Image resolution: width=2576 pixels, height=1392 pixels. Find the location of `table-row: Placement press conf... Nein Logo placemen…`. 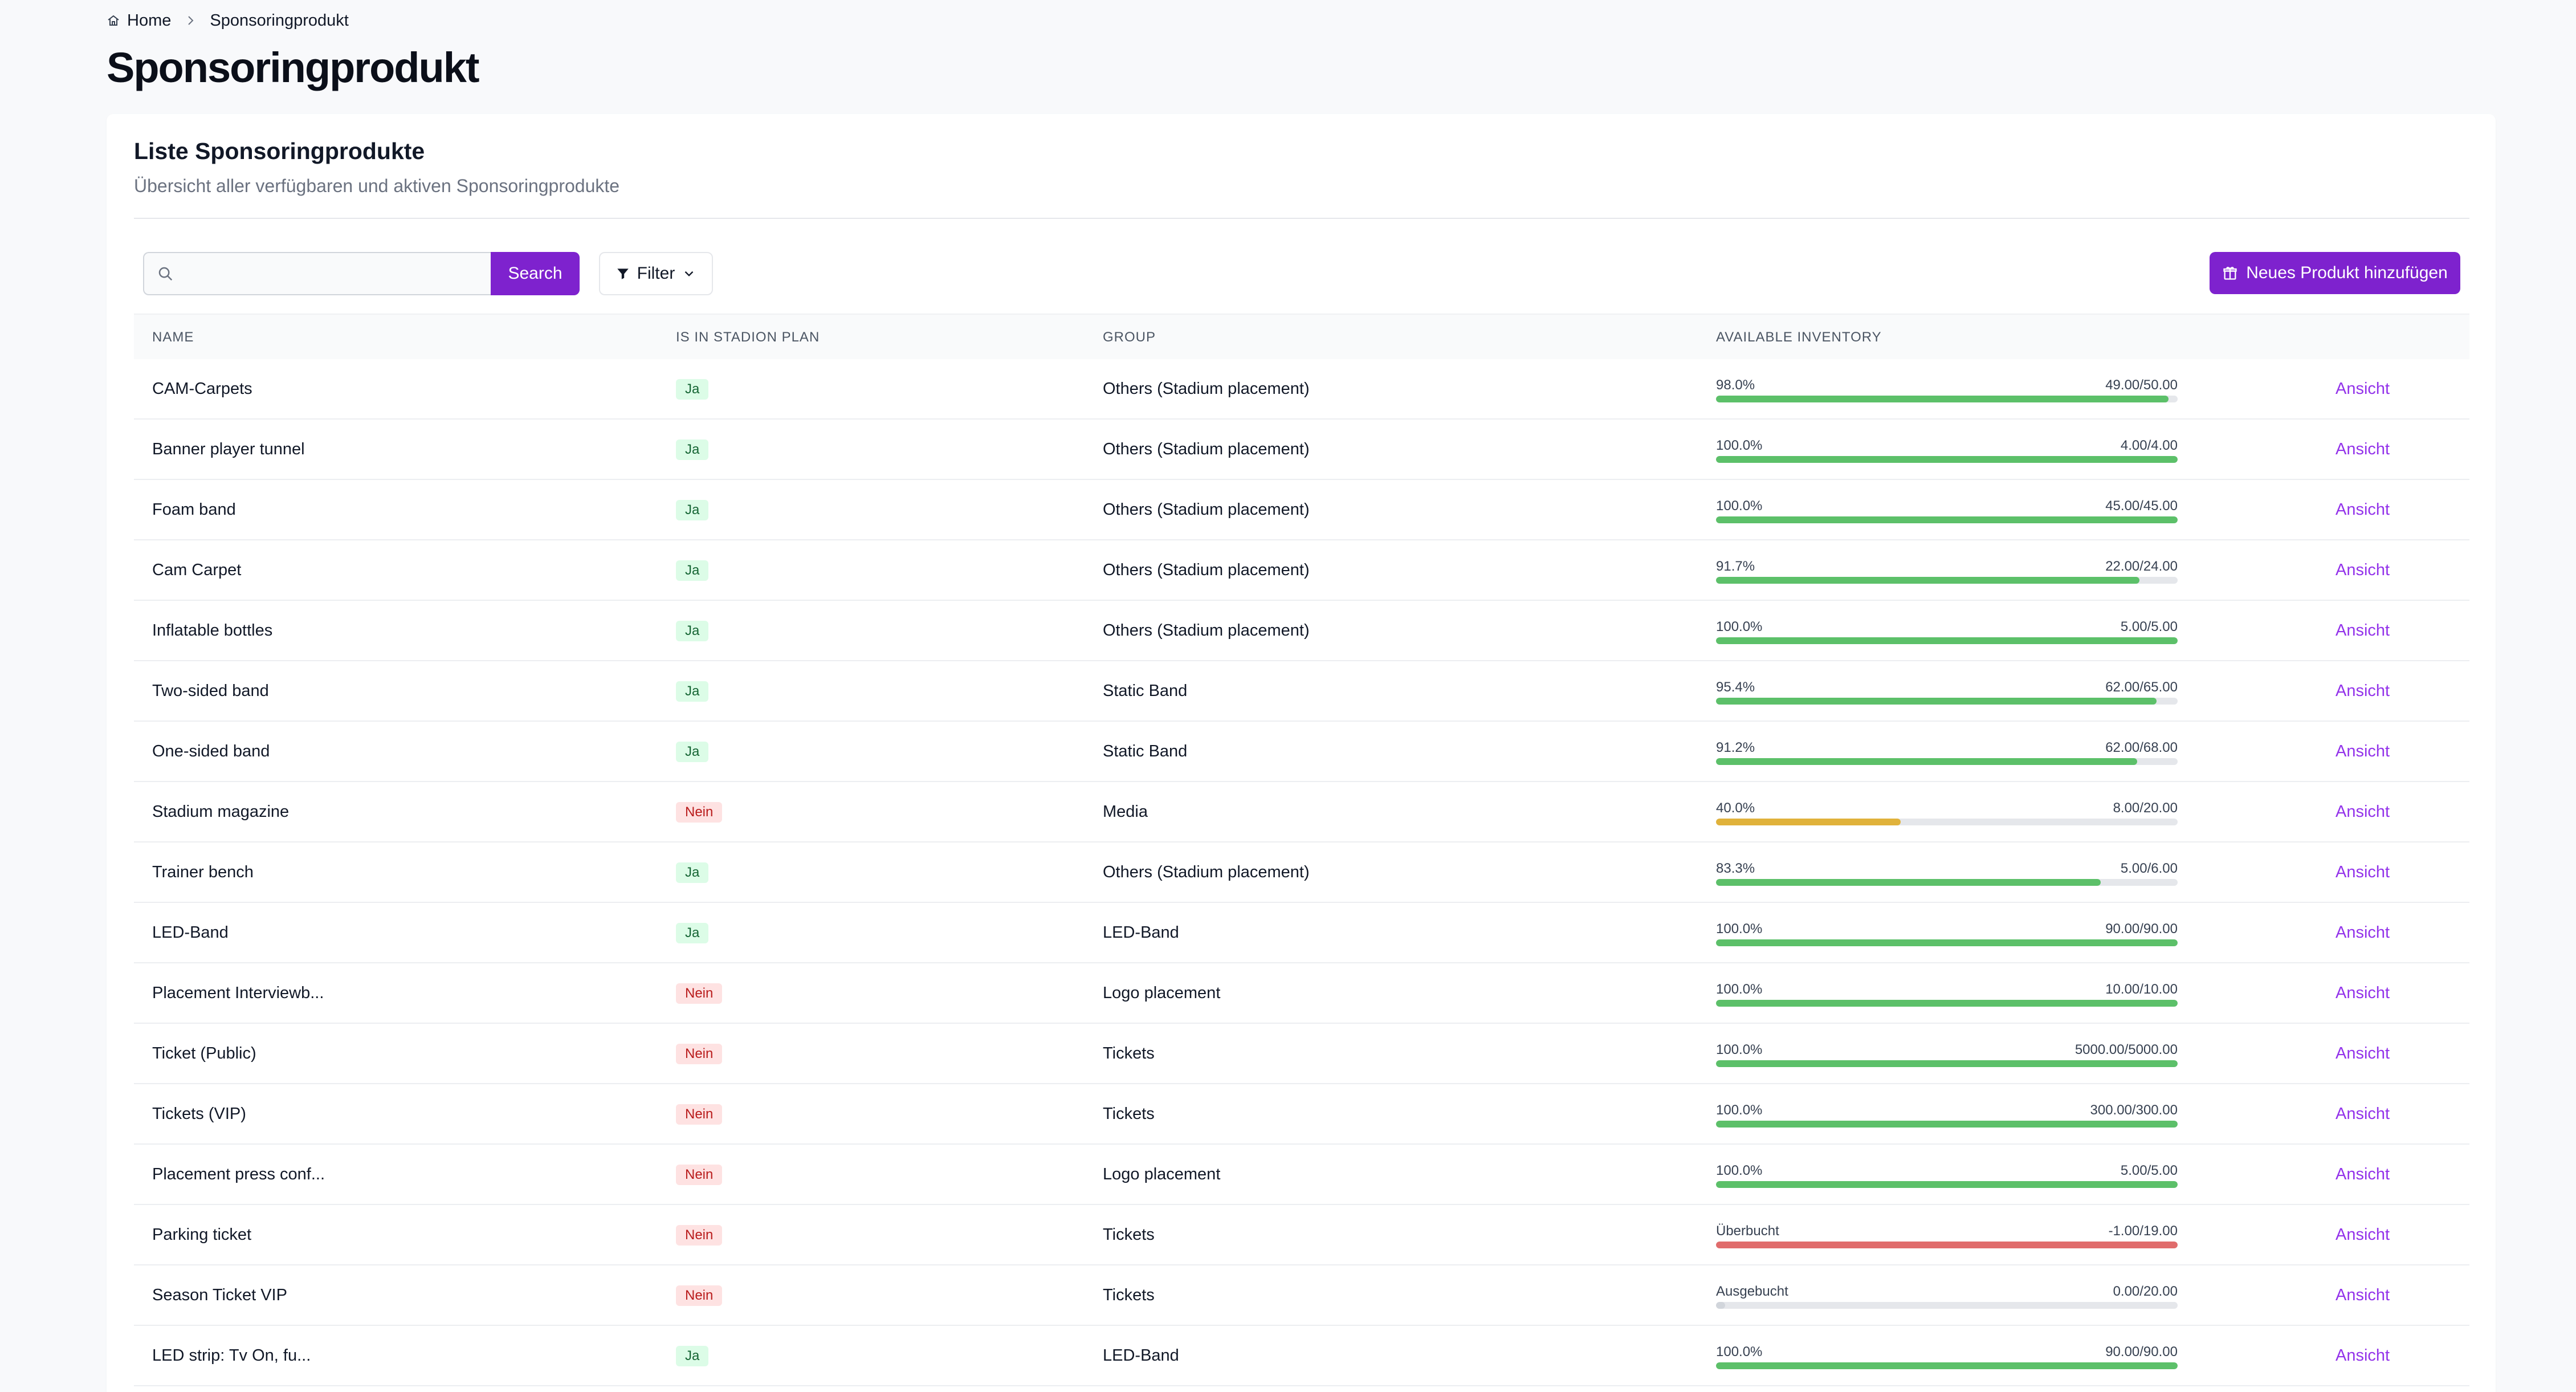

table-row: Placement press conf... Nein Logo placemen… is located at coordinates (1301, 1175).